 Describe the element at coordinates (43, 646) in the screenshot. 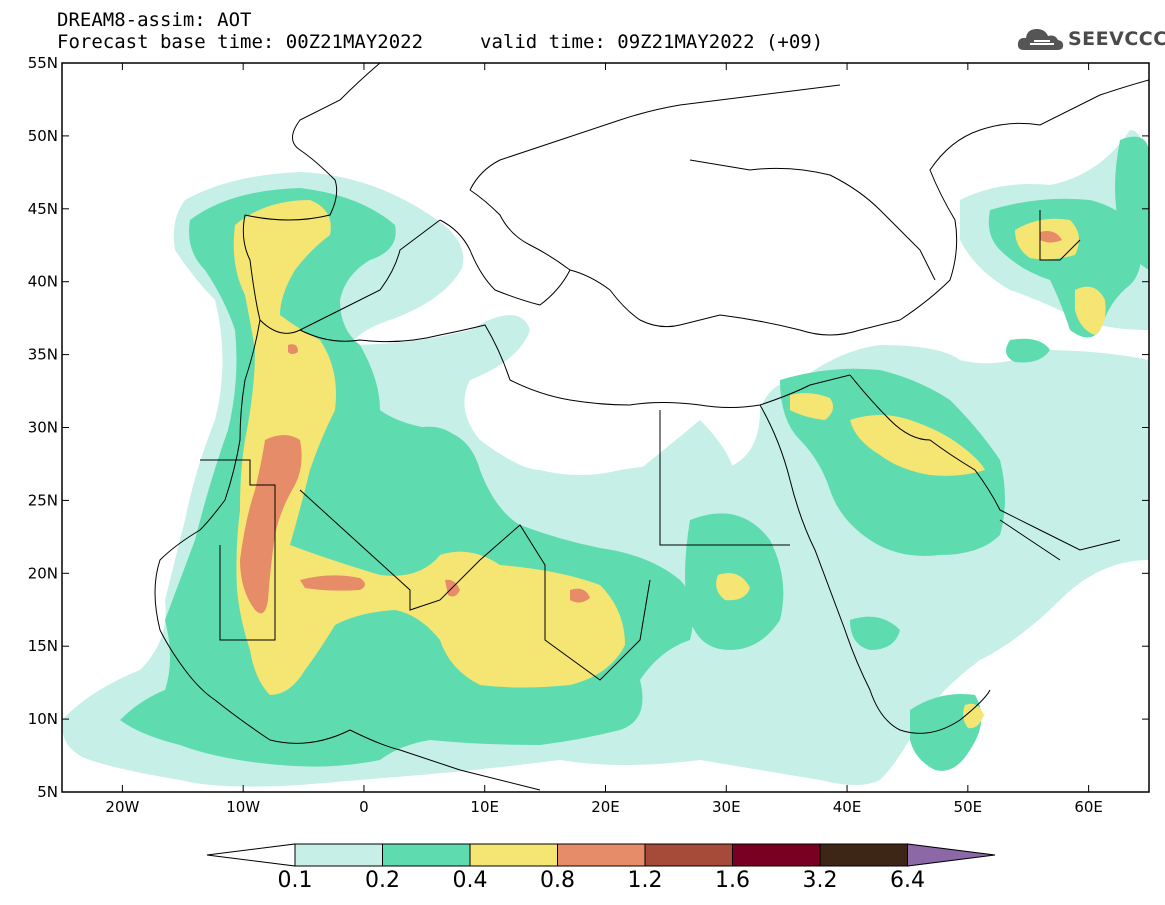

I see `lat-label: 15N` at that location.